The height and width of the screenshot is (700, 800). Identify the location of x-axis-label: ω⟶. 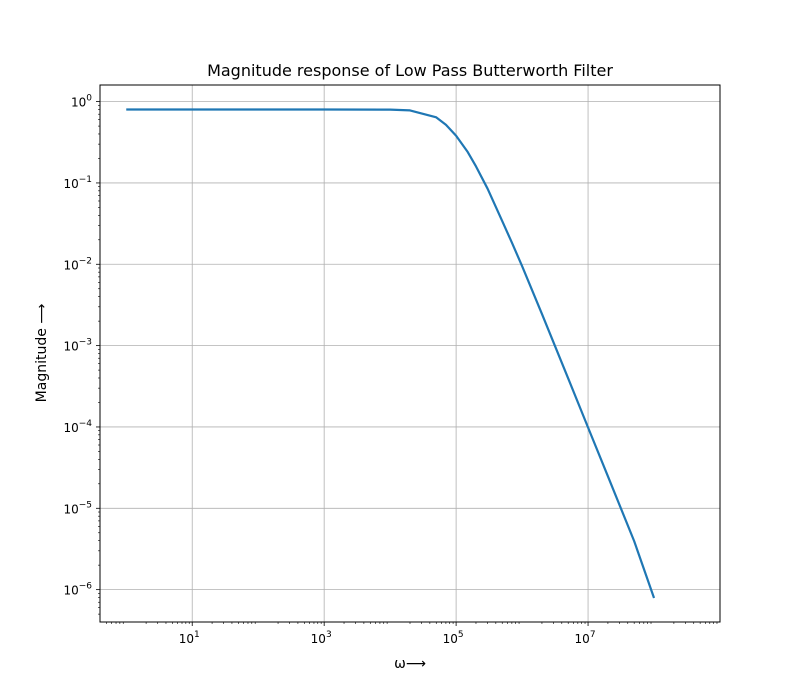
(410, 664).